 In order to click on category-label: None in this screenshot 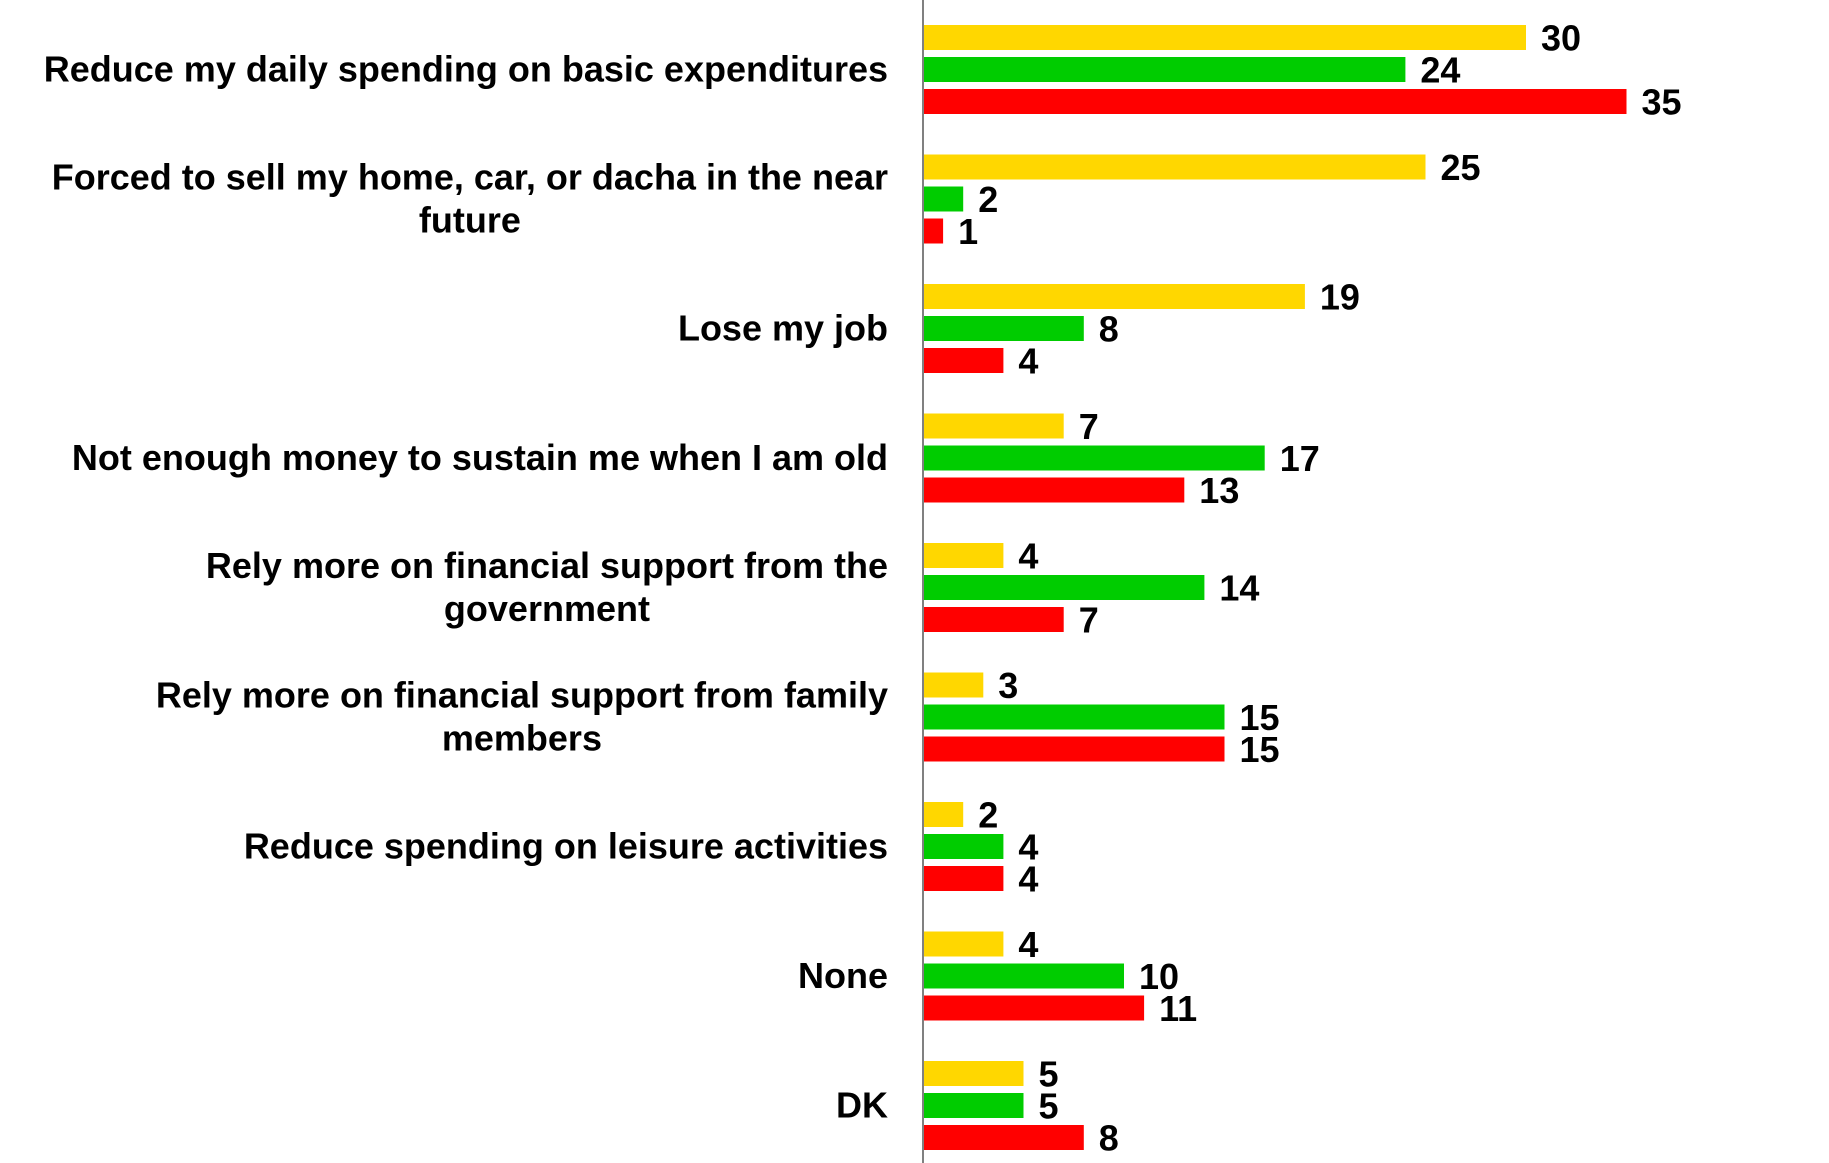, I will do `click(843, 975)`.